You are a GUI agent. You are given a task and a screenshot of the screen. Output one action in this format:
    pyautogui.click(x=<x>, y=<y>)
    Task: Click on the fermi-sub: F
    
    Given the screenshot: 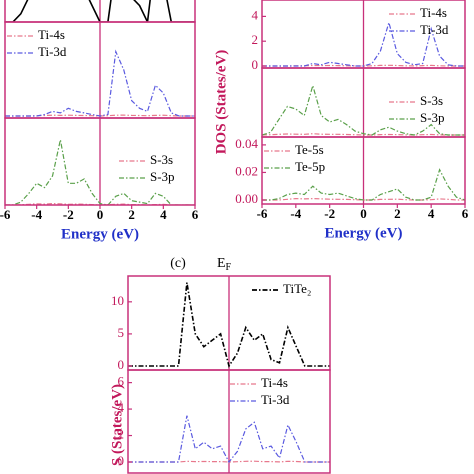 What is the action you would take?
    pyautogui.click(x=229, y=267)
    